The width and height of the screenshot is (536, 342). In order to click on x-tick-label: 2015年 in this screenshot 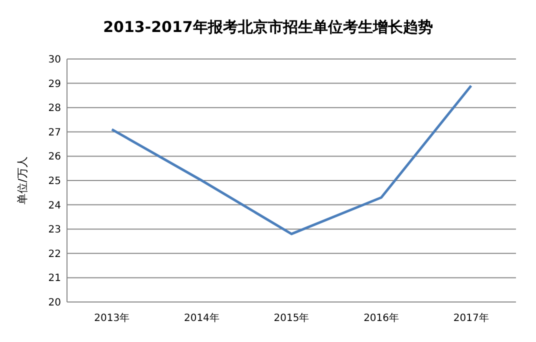, I will do `click(292, 318)`.